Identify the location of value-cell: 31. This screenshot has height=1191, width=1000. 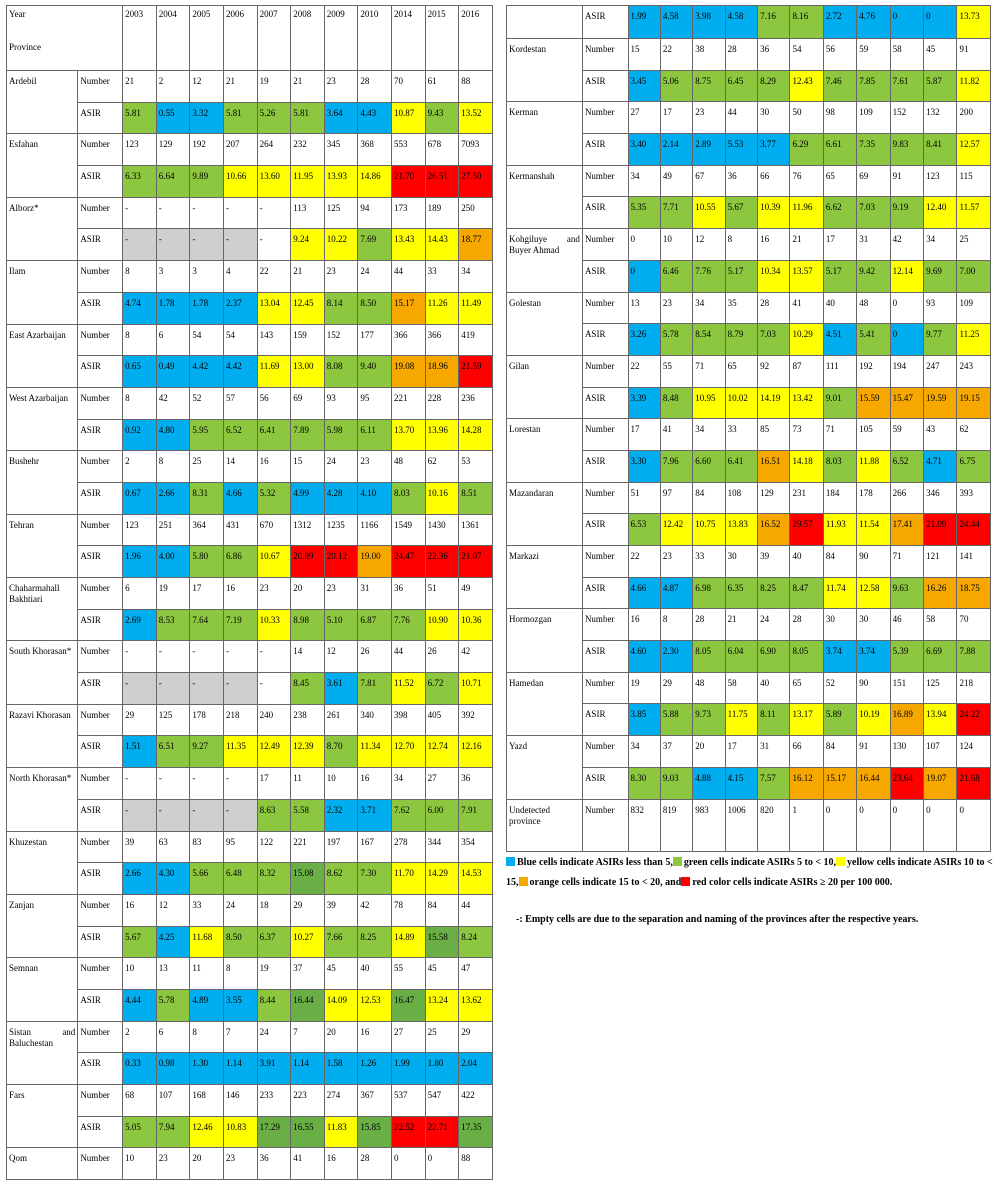
(873, 244).